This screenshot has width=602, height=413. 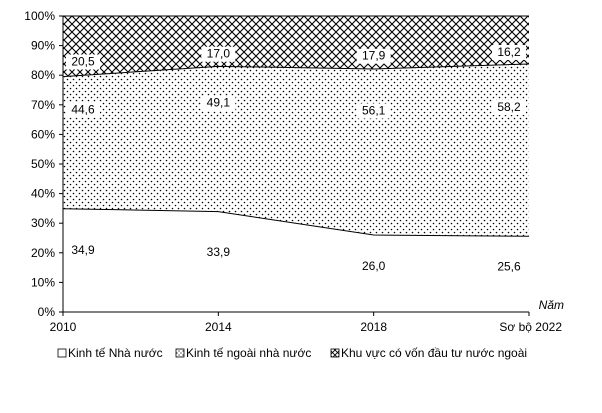 What do you see at coordinates (248, 353) in the screenshot?
I see `legend-label: Kinh tế ngoài nhà nước` at bounding box center [248, 353].